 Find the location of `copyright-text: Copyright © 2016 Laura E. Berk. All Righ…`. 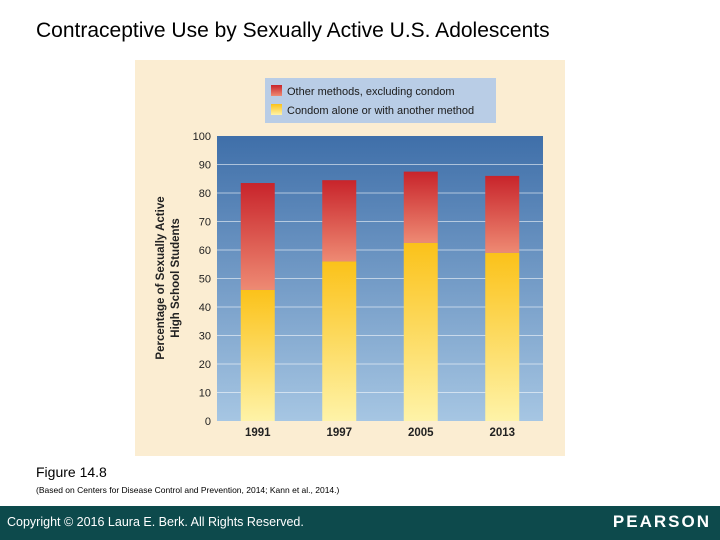

copyright-text: Copyright © 2016 Laura E. Berk. All Righ… is located at coordinates (155, 522).